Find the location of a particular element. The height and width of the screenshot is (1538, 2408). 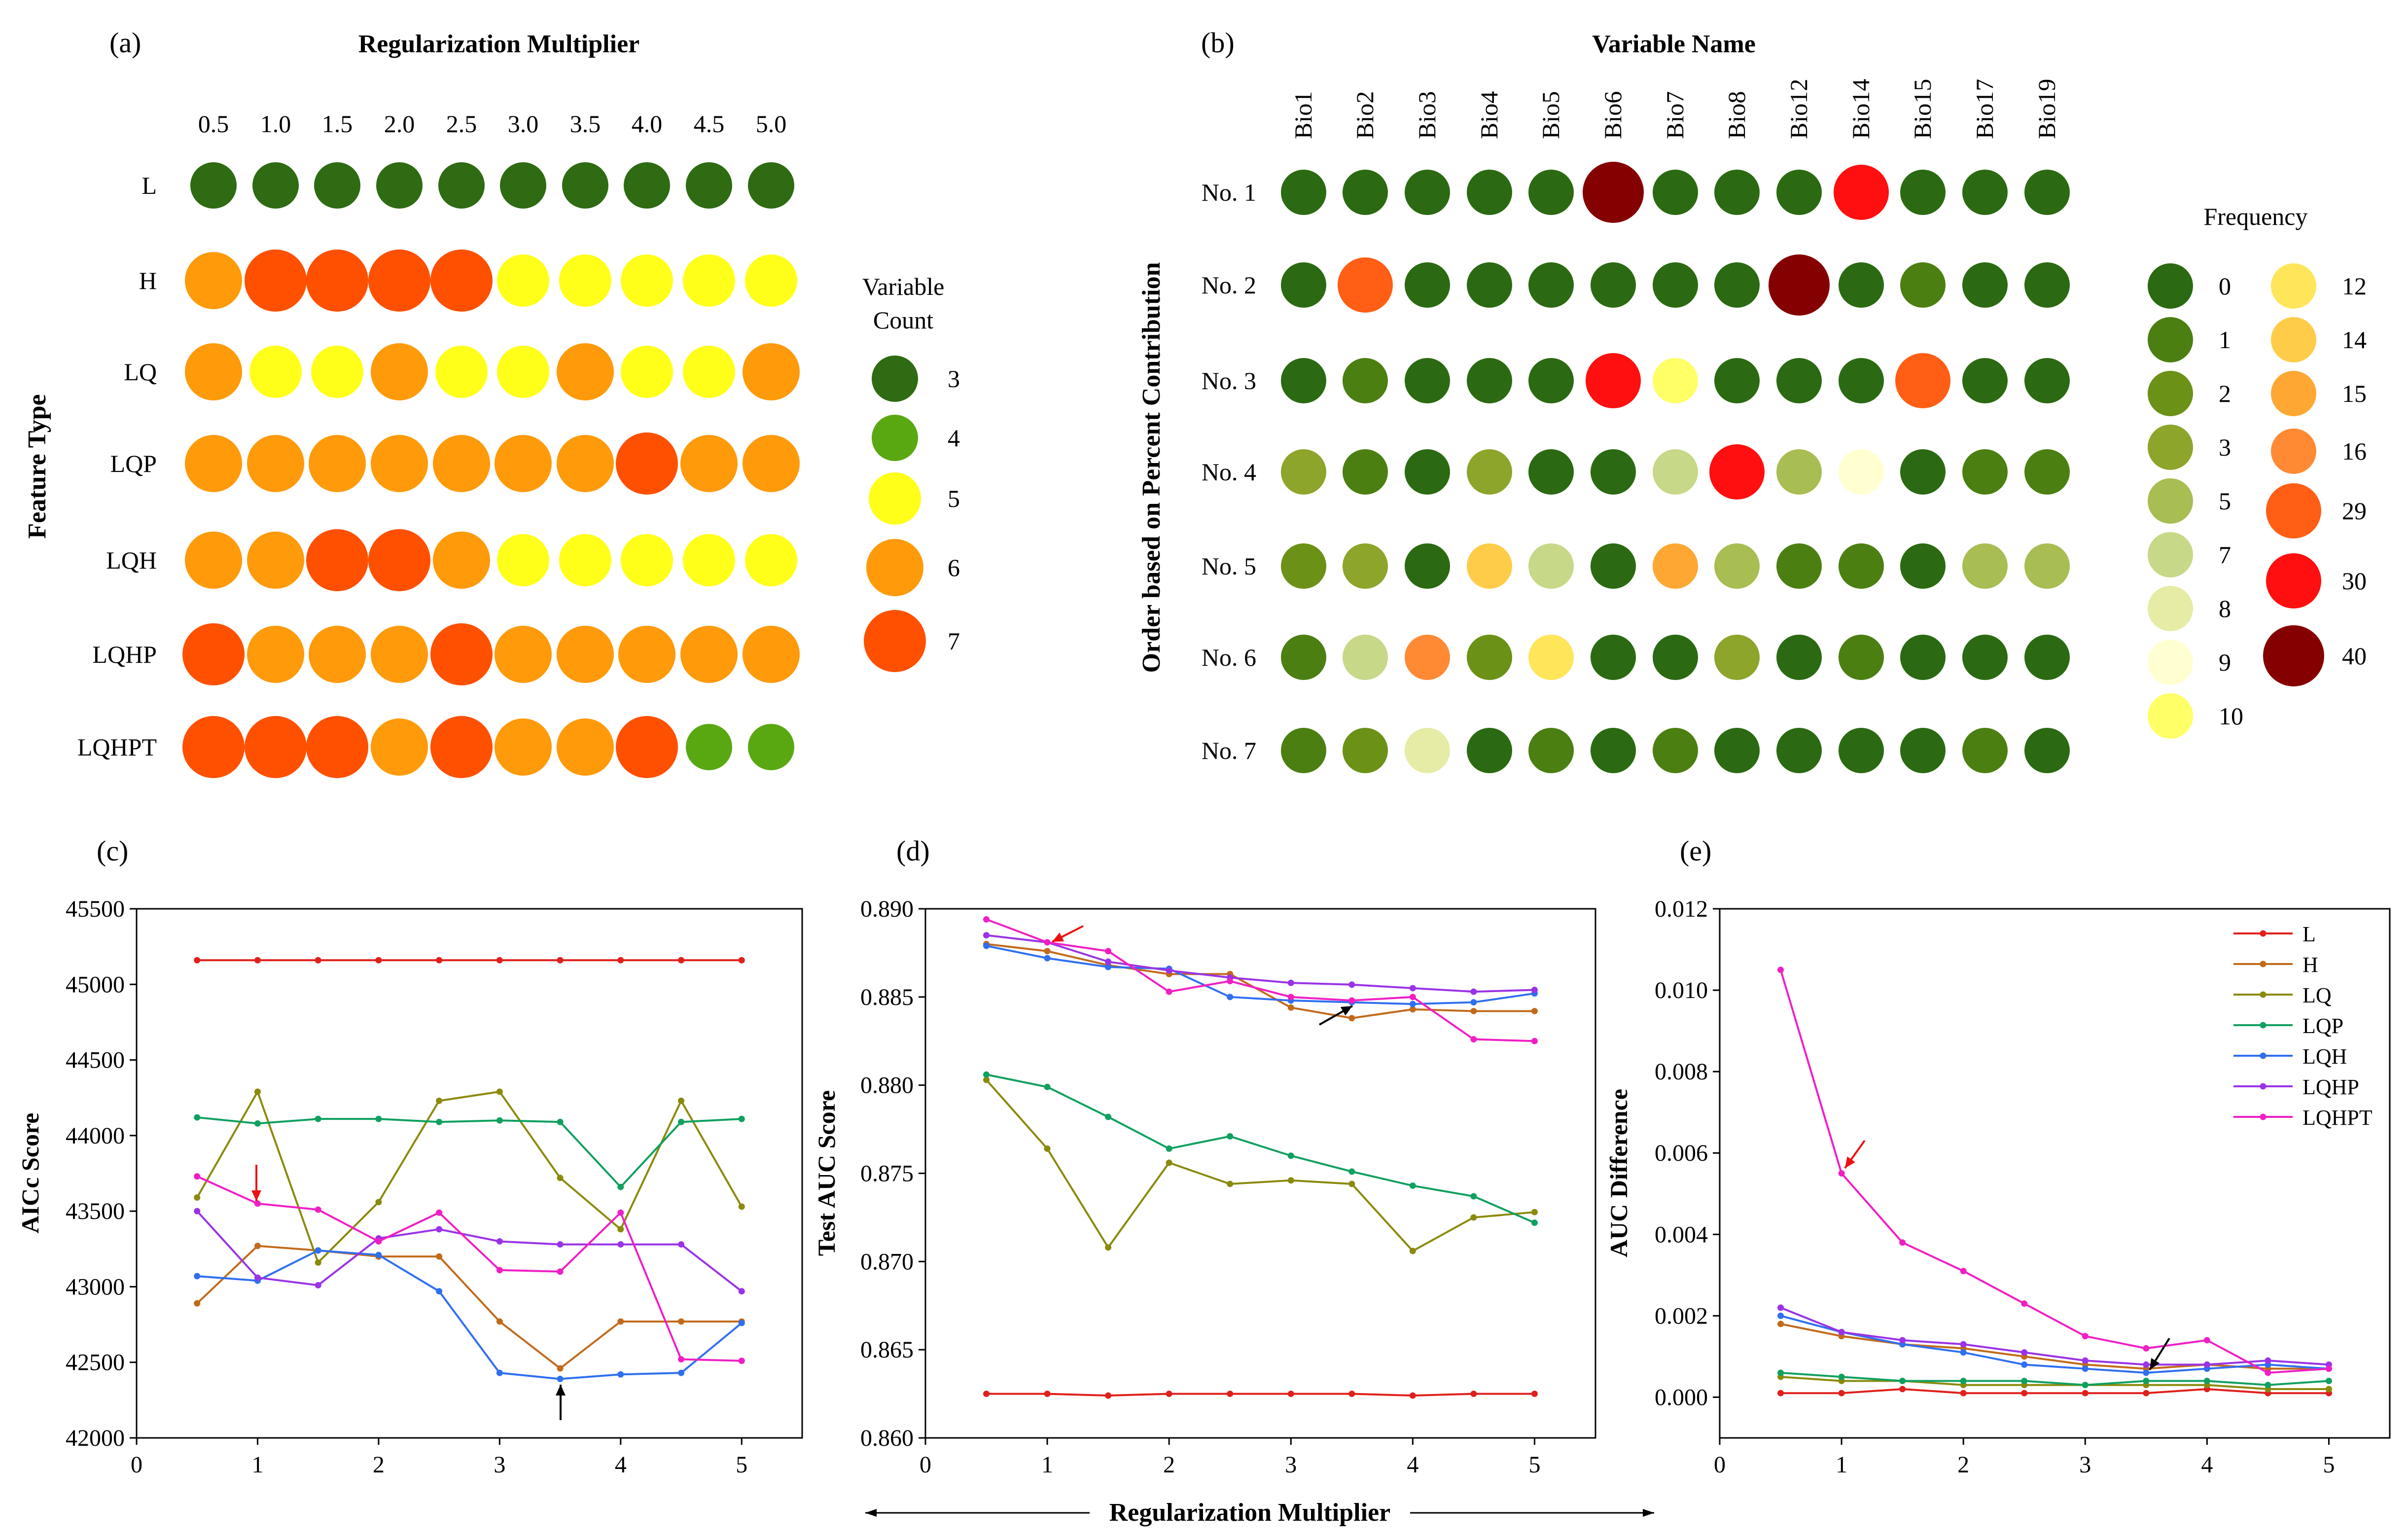

column-label: Bio6 is located at coordinates (1613, 115).